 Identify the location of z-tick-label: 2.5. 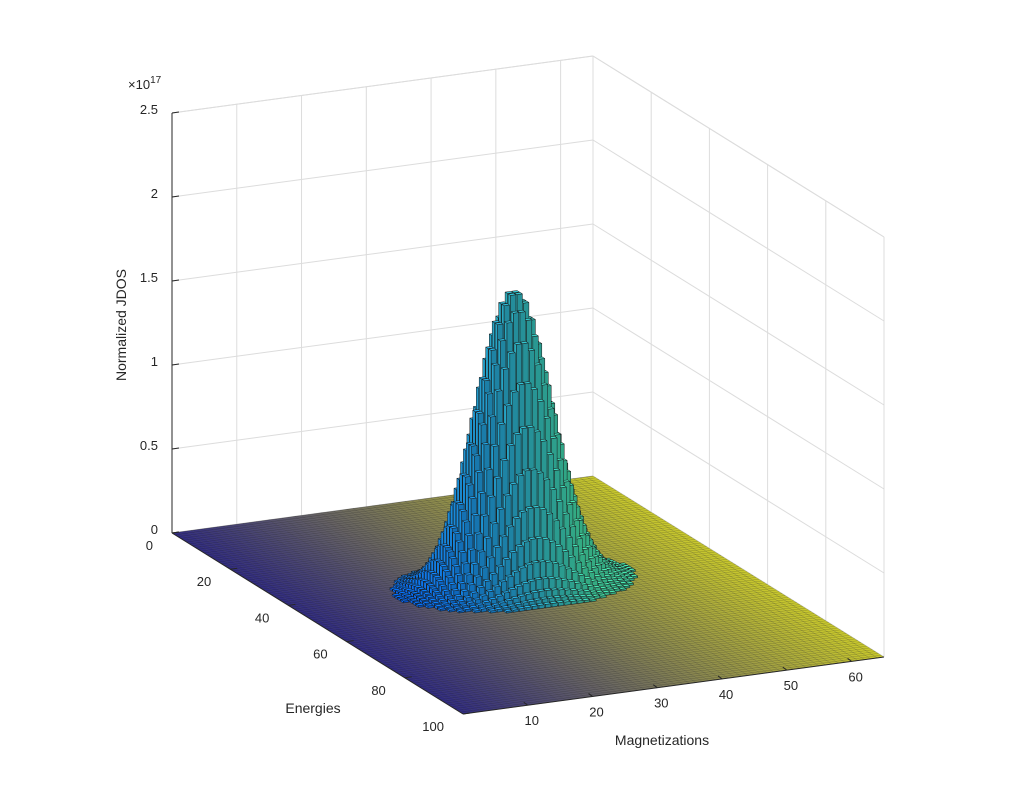
(149, 109).